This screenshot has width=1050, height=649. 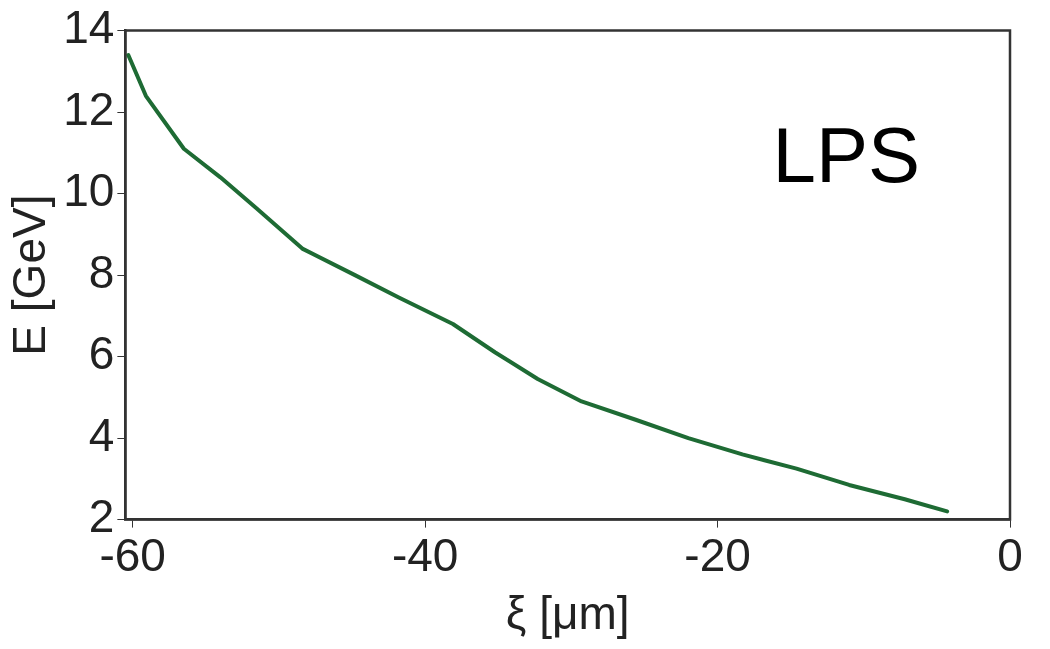 What do you see at coordinates (101, 434) in the screenshot?
I see `y-tick-label: 4` at bounding box center [101, 434].